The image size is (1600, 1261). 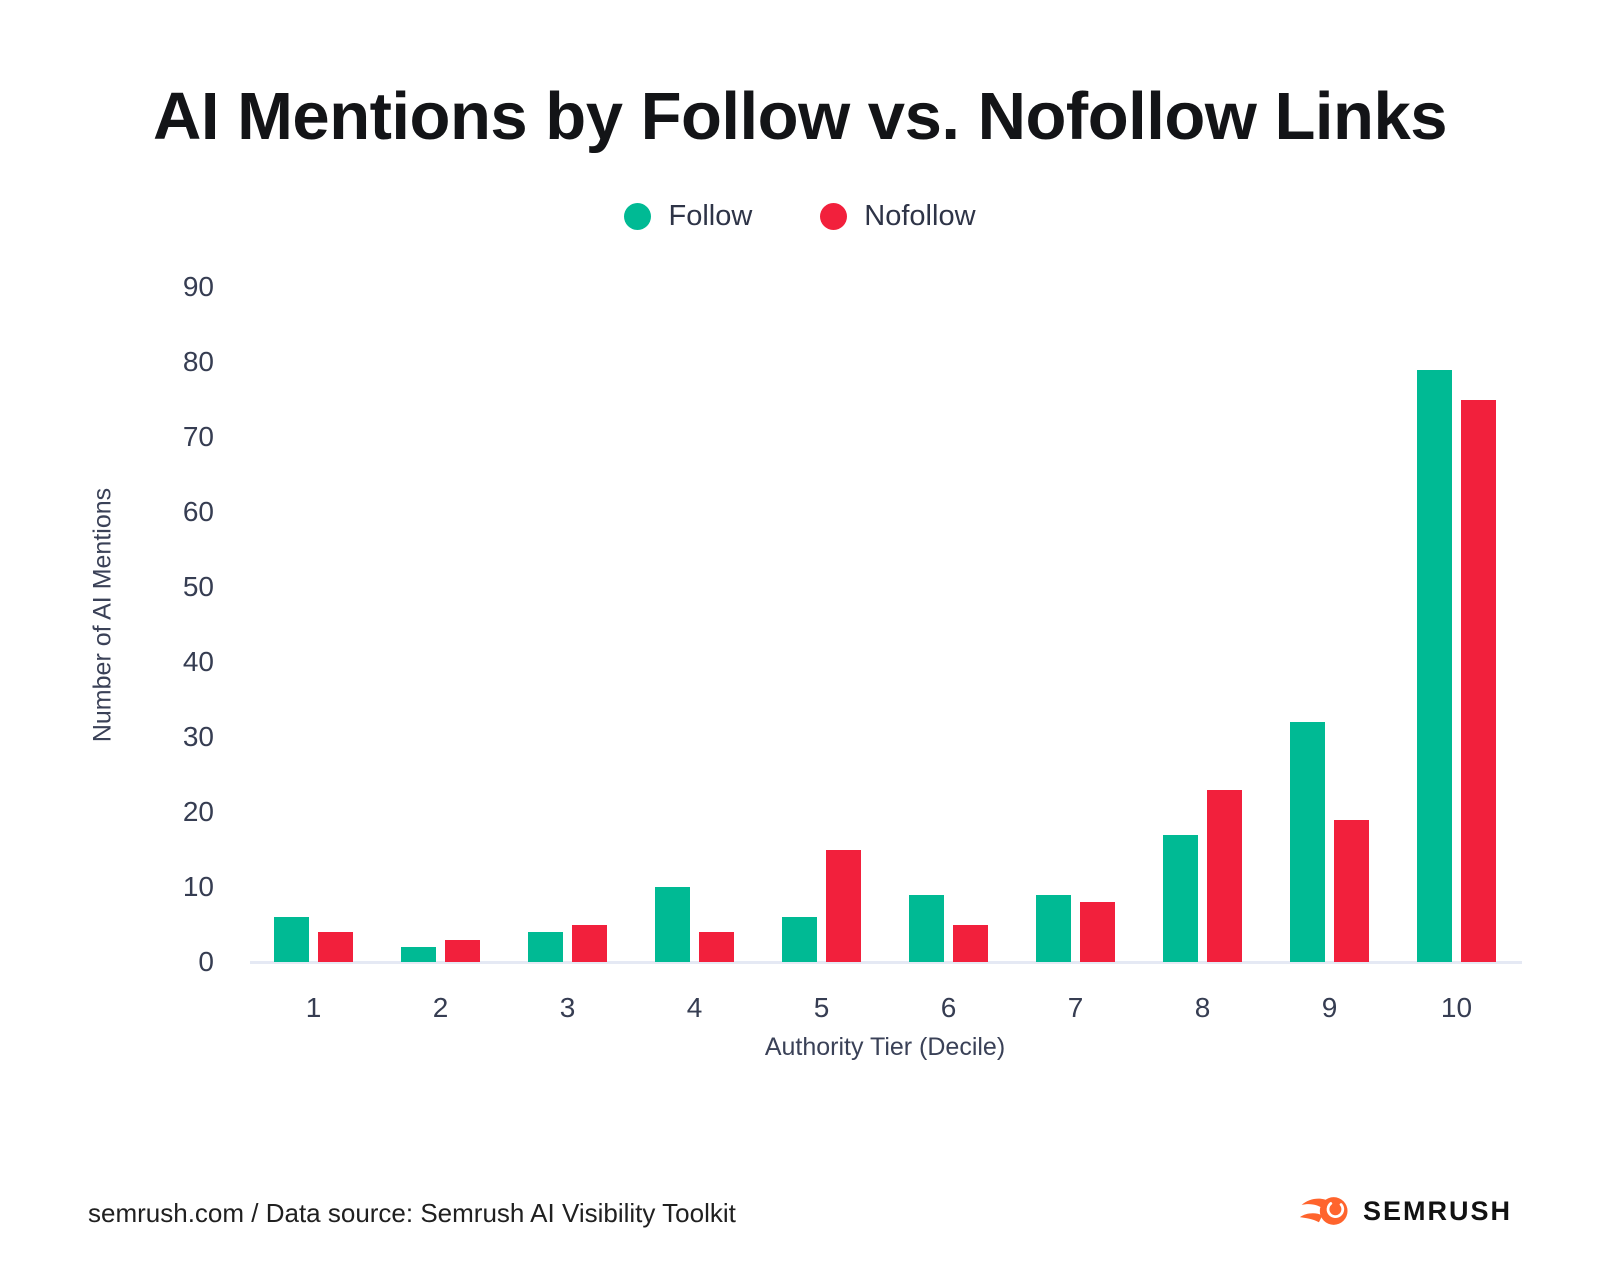 What do you see at coordinates (440, 1007) in the screenshot?
I see `x-tick-2: 2` at bounding box center [440, 1007].